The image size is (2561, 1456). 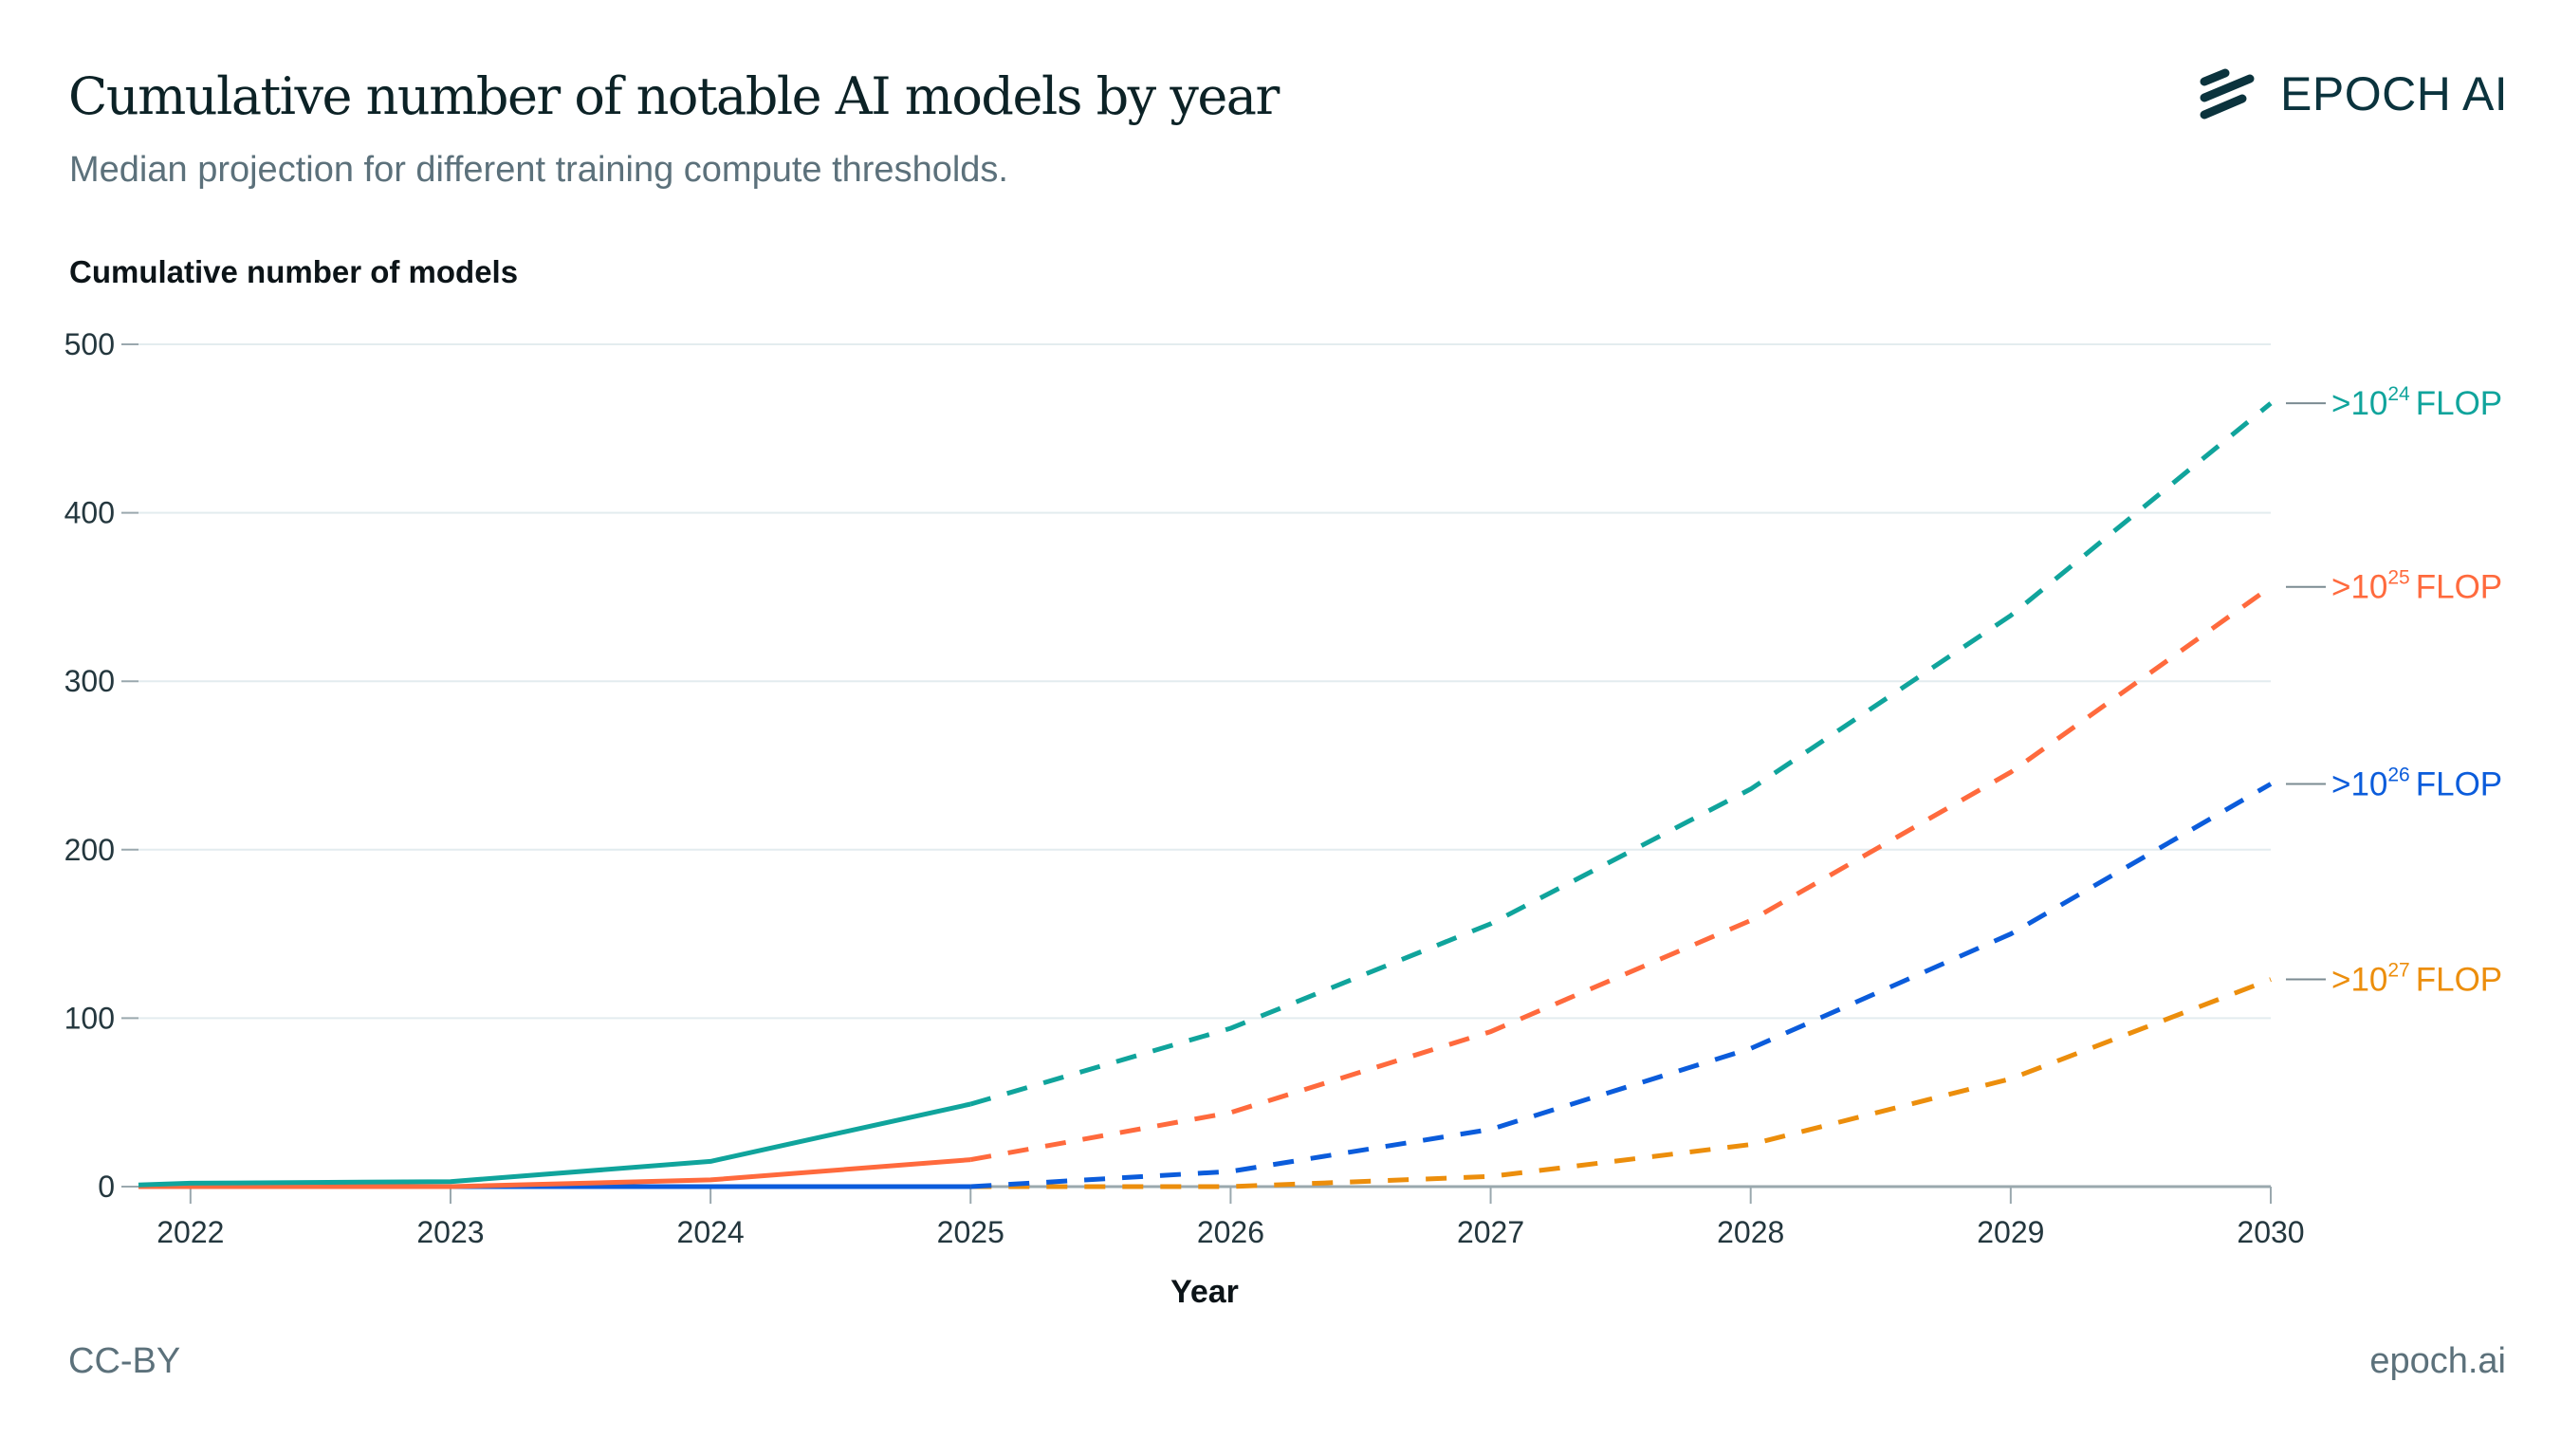 I want to click on y-tick-label: 500, so click(x=89, y=344).